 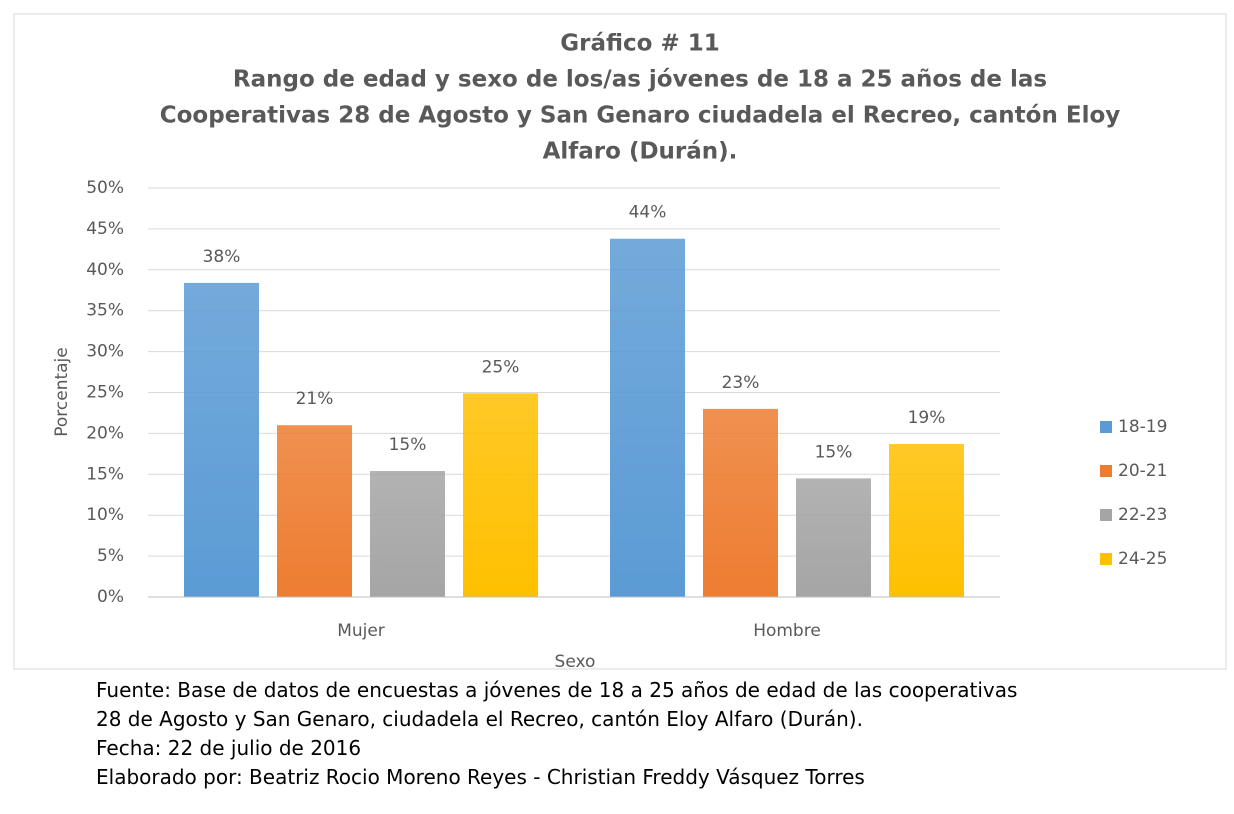 I want to click on legend-label: 24-25, so click(x=1142, y=559).